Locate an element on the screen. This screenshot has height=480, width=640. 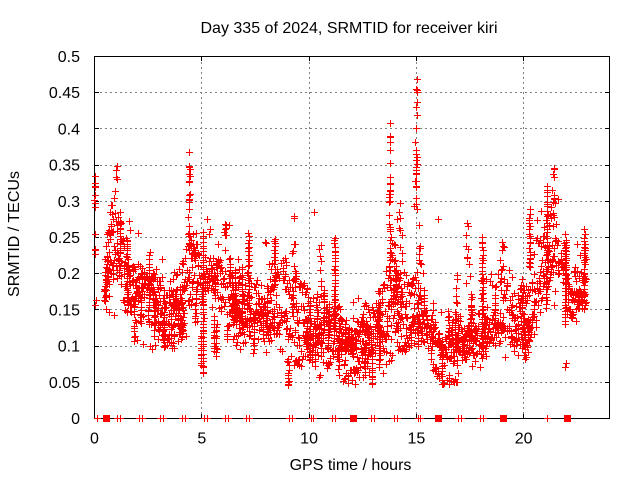
svg-text: 15 is located at coordinates (416, 439).